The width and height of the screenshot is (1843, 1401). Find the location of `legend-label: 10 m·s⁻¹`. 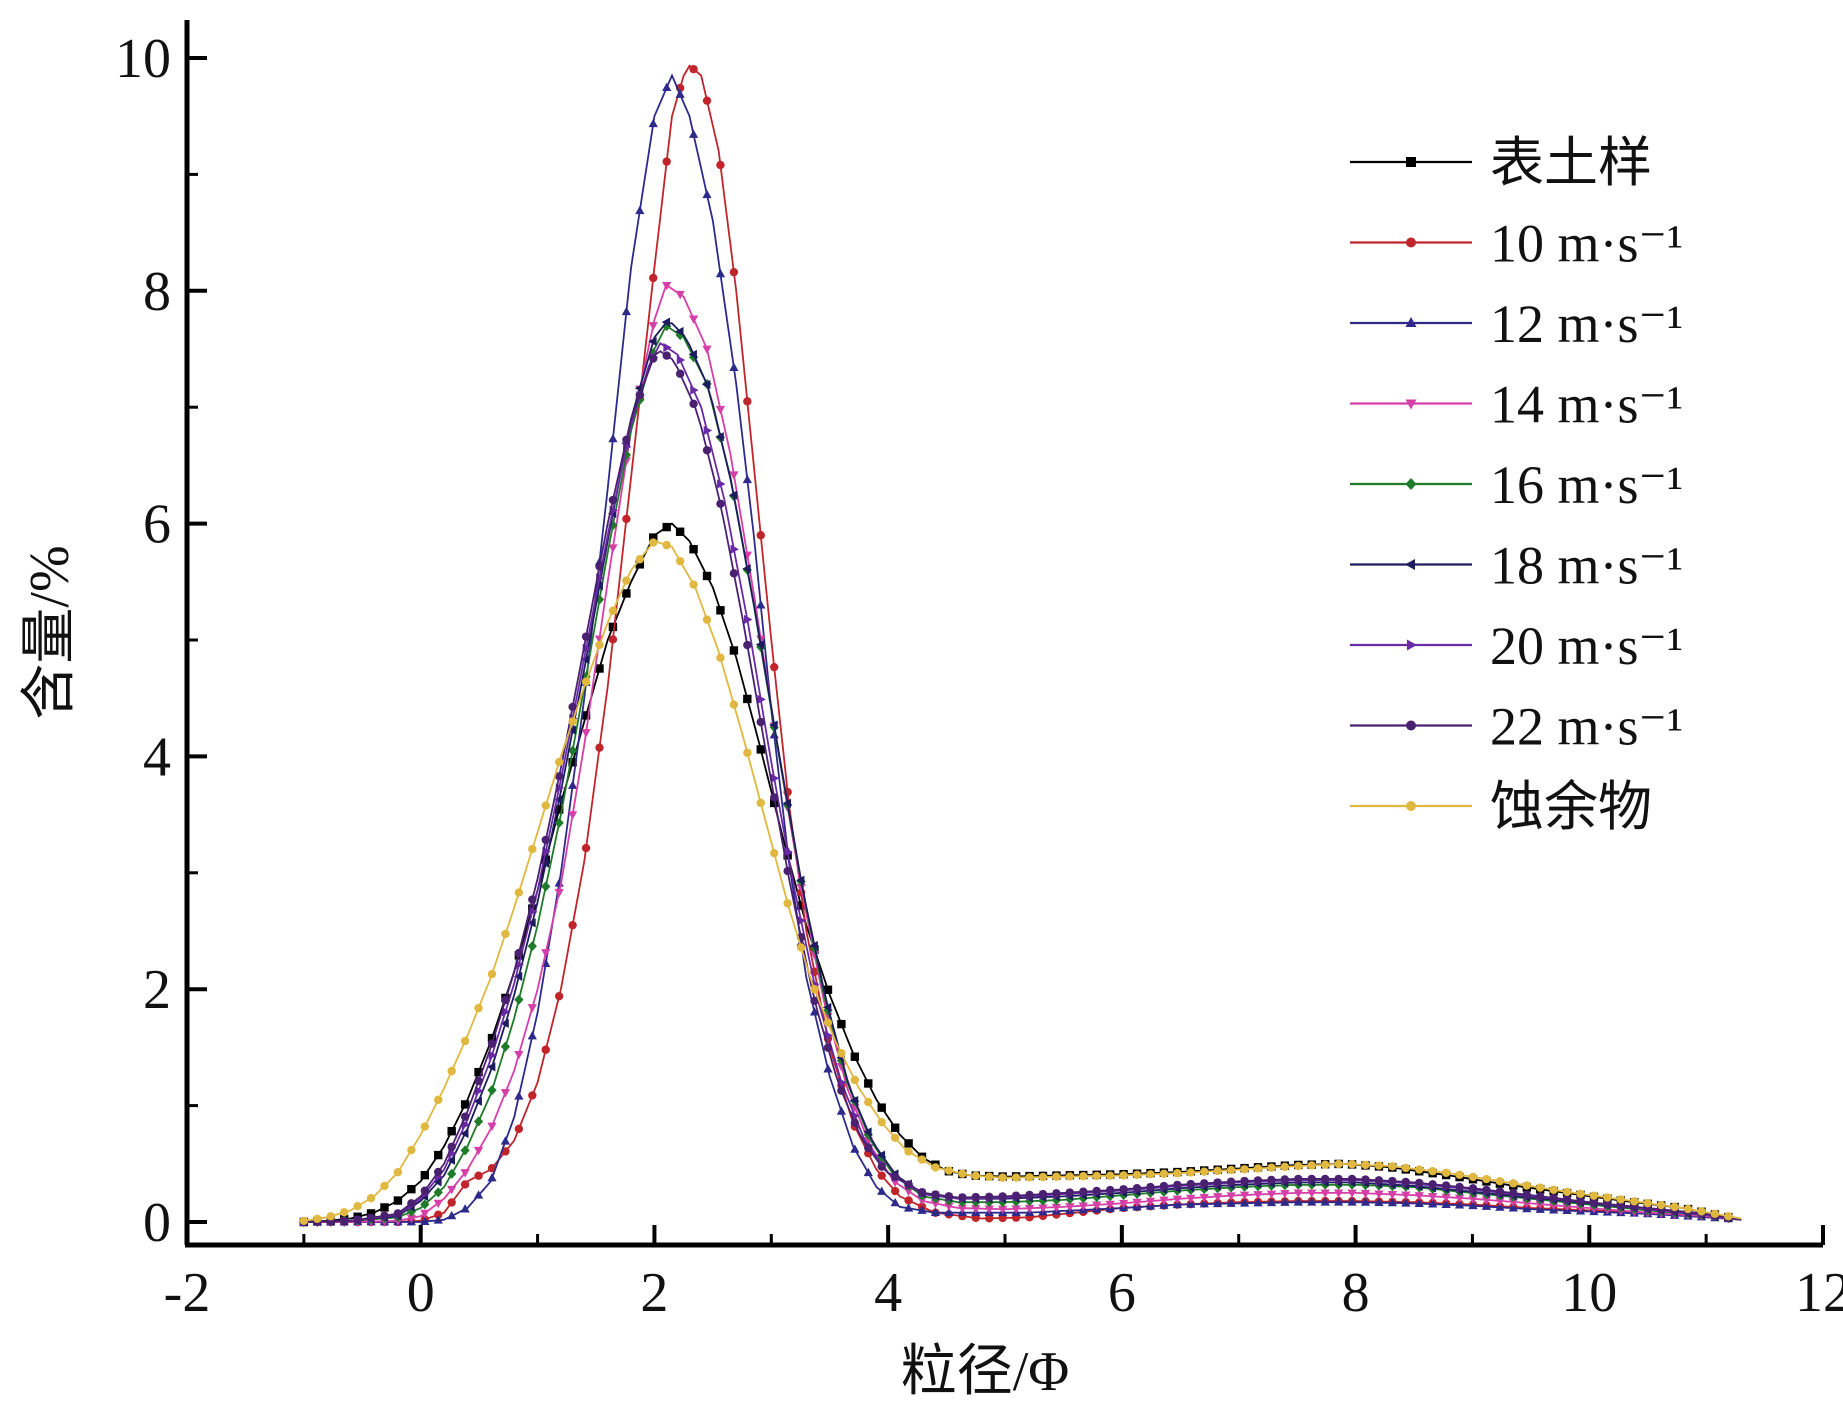

legend-label: 10 m·s⁻¹ is located at coordinates (1586, 244).